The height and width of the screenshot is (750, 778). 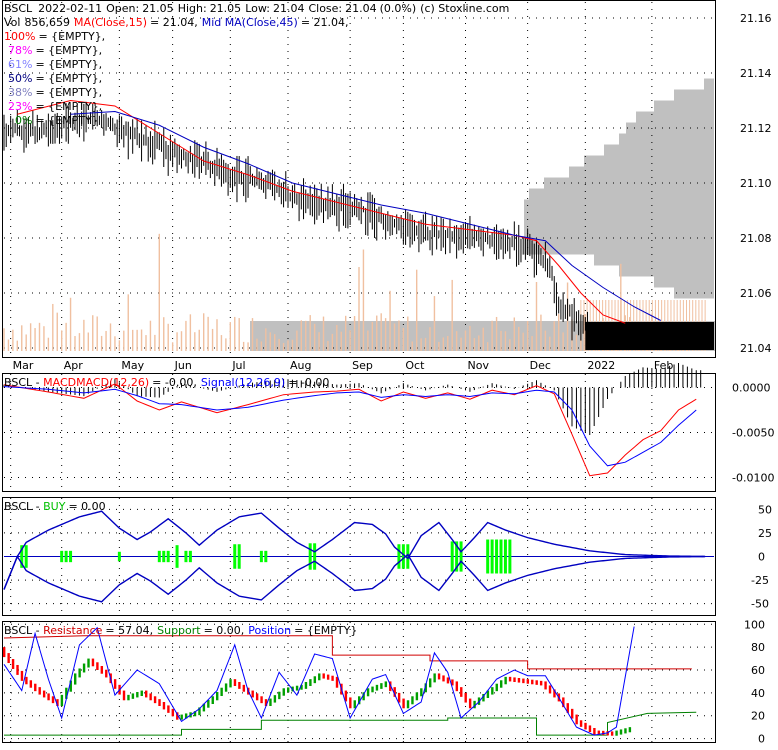 What do you see at coordinates (74, 365) in the screenshot?
I see `price-x-tick: Apr` at bounding box center [74, 365].